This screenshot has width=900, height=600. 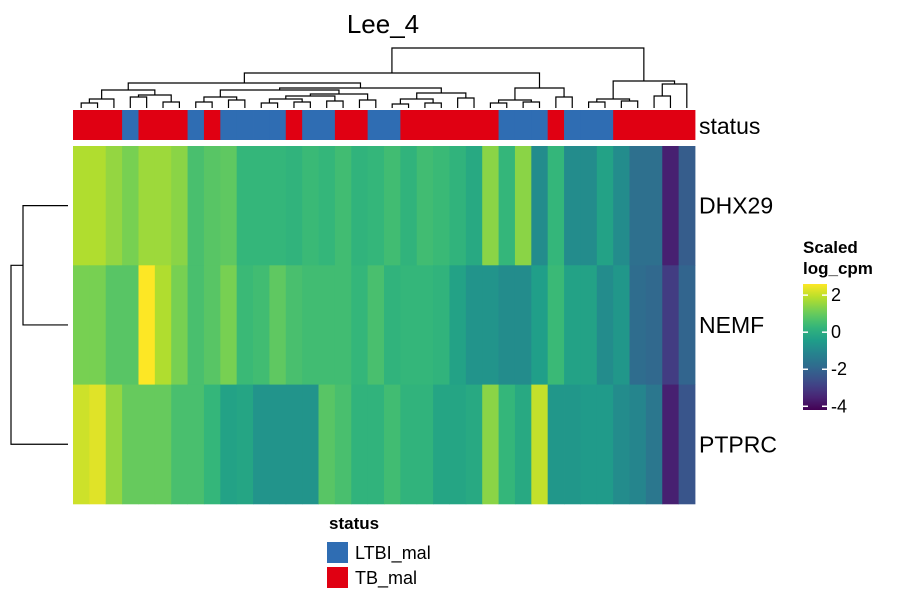 I want to click on color-legend-tick-label: -2, so click(x=839, y=369).